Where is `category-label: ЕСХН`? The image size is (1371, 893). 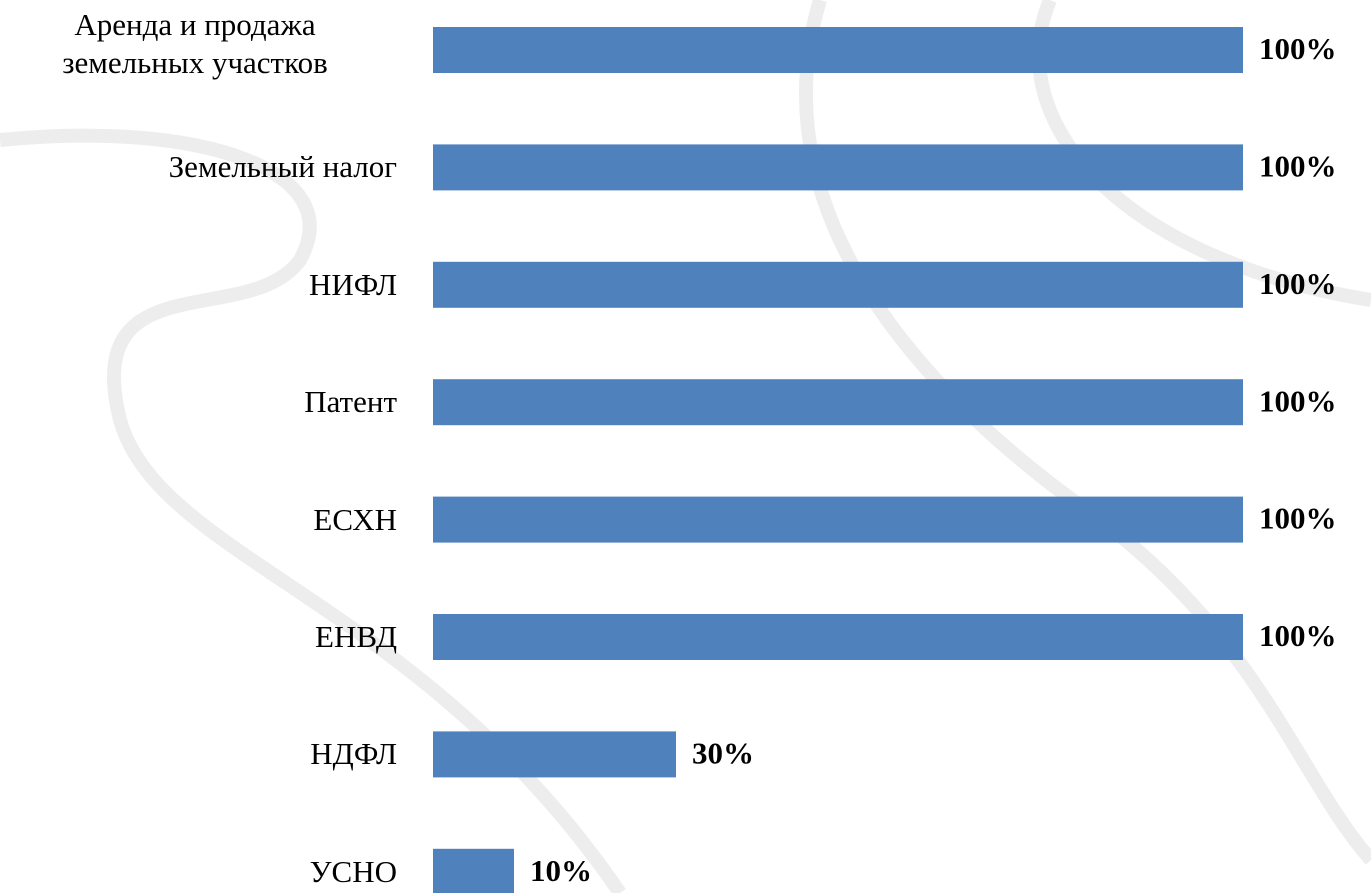
category-label: ЕСХН is located at coordinates (355, 519).